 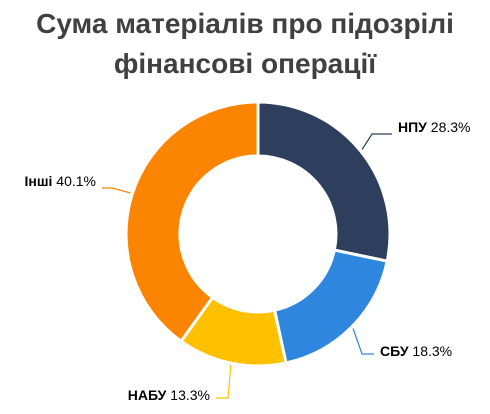 What do you see at coordinates (412, 127) in the screenshot?
I see `data-label-name-1: НПУ` at bounding box center [412, 127].